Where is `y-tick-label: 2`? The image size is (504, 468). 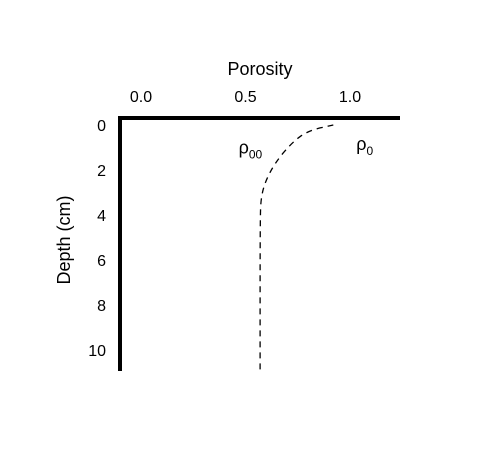
y-tick-label: 2 is located at coordinates (101, 171).